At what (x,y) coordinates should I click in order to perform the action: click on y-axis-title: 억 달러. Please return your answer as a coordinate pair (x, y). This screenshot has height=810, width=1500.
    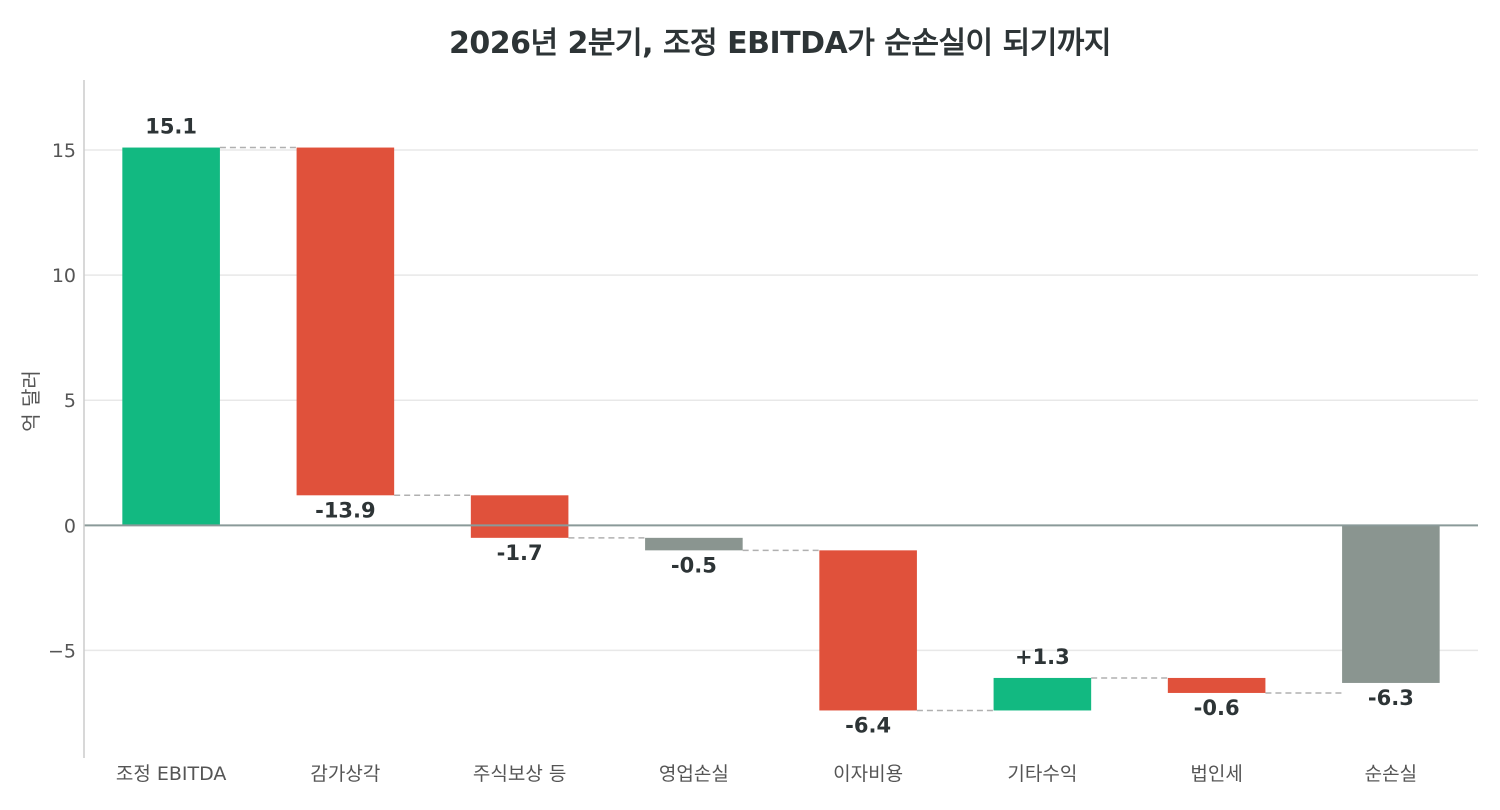
    Looking at the image, I should click on (31, 401).